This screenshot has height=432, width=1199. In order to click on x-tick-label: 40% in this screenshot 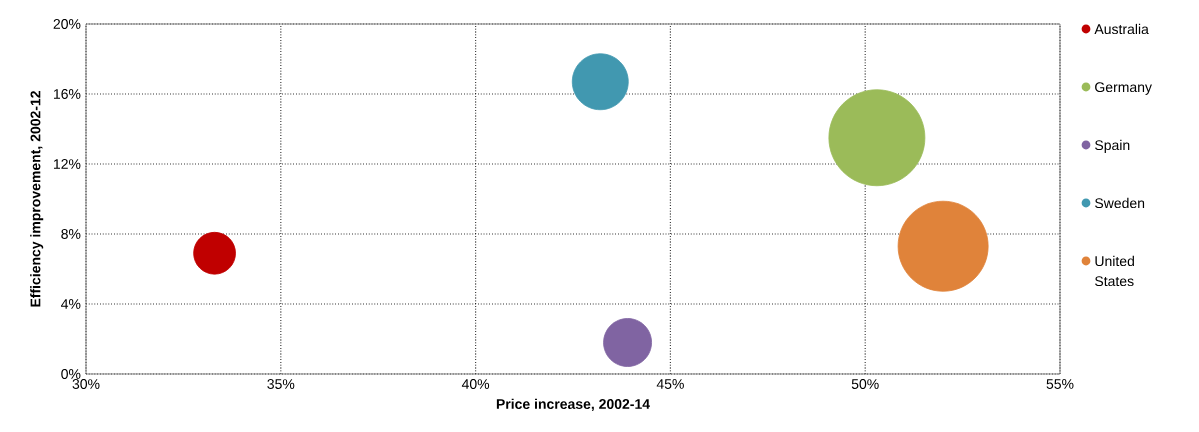, I will do `click(475, 384)`.